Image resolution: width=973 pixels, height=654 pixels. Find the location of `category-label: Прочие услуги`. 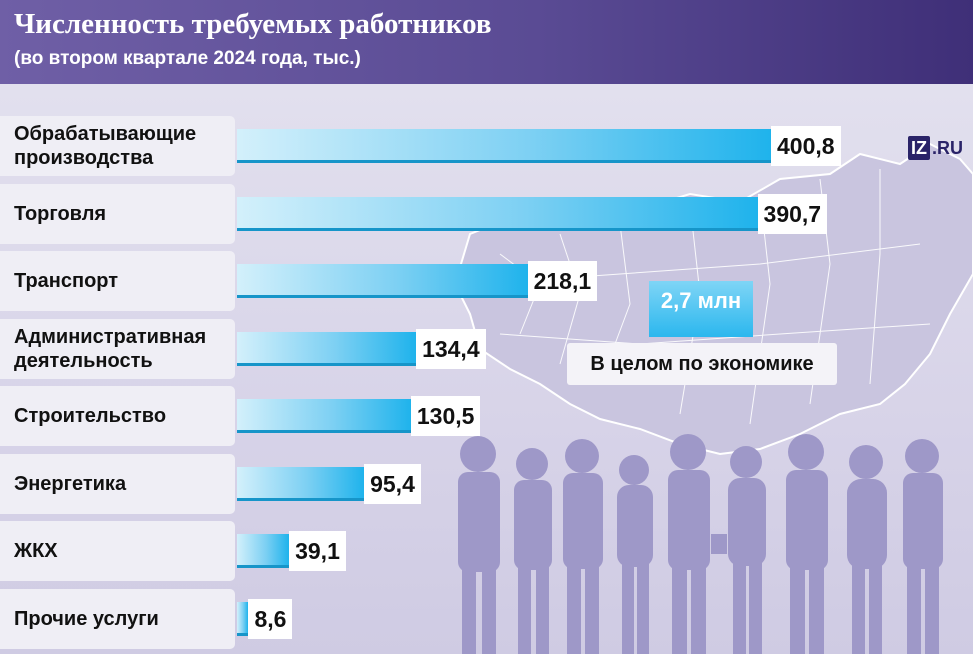

category-label: Прочие услуги is located at coordinates (86, 619).